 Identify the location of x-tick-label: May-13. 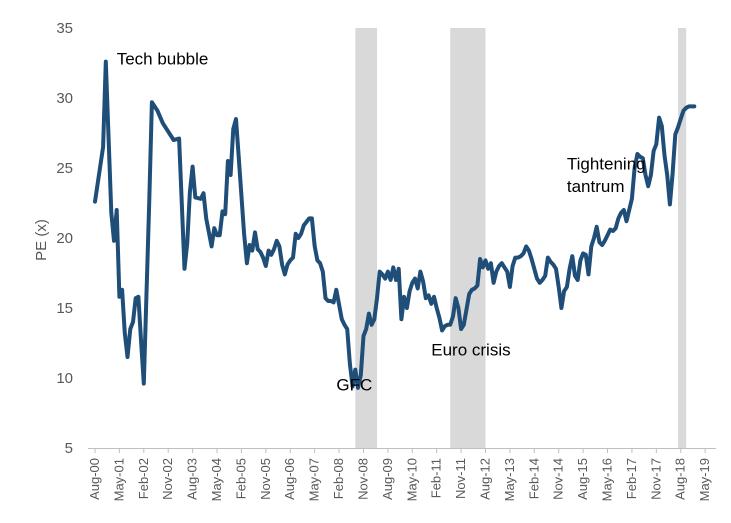
(509, 479).